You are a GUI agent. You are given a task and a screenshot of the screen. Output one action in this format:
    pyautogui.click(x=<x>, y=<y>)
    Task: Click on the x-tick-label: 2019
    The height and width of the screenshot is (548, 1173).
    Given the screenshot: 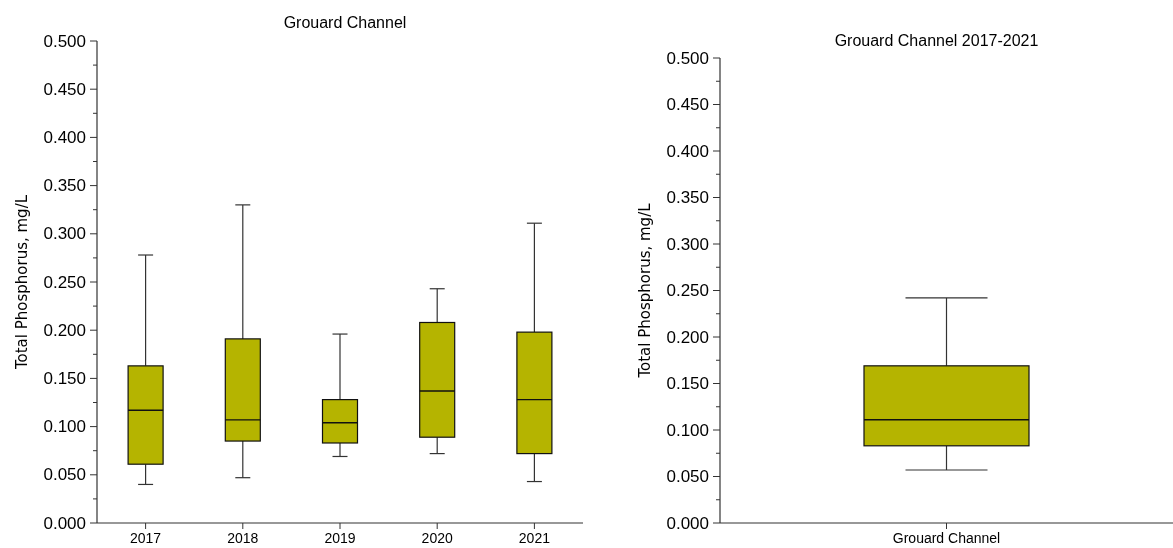 What is the action you would take?
    pyautogui.click(x=340, y=538)
    